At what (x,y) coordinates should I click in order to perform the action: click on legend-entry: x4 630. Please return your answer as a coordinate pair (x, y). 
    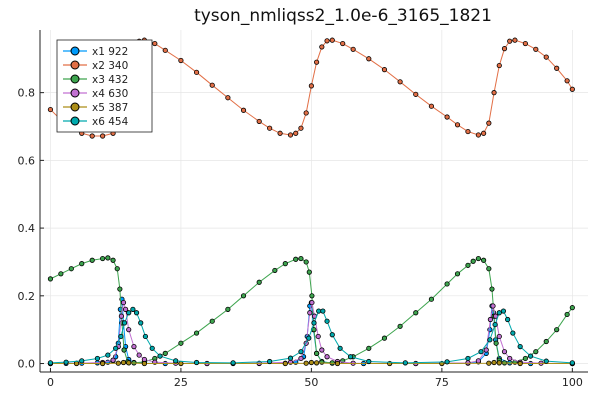
    Looking at the image, I should click on (95, 94).